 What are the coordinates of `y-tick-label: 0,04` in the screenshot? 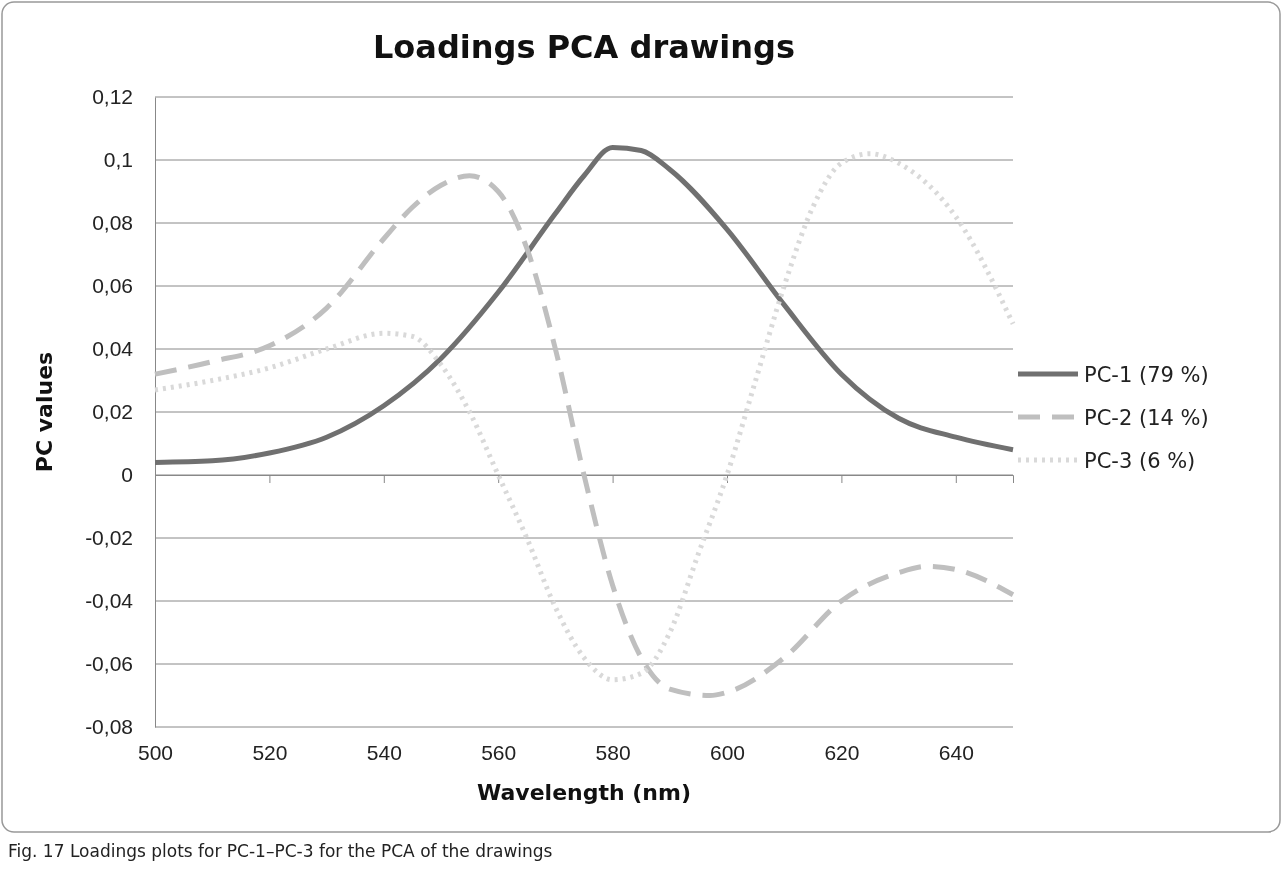 It's located at (113, 349).